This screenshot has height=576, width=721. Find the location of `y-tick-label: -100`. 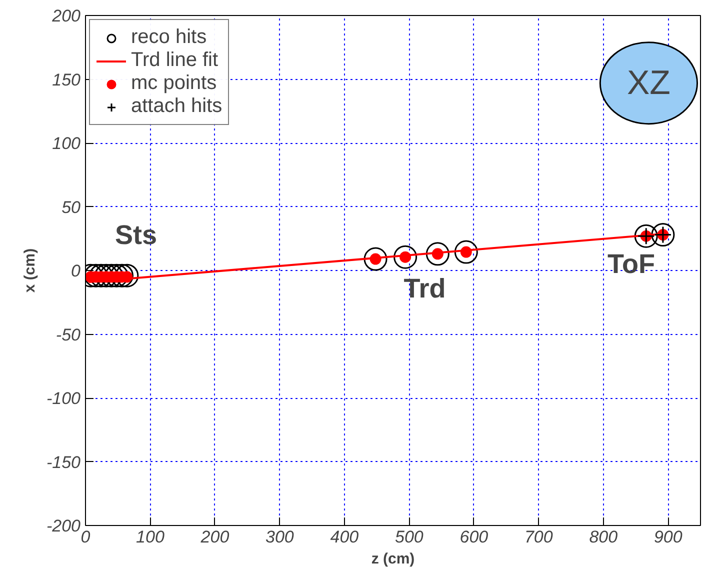

y-tick-label: -100 is located at coordinates (64, 398).